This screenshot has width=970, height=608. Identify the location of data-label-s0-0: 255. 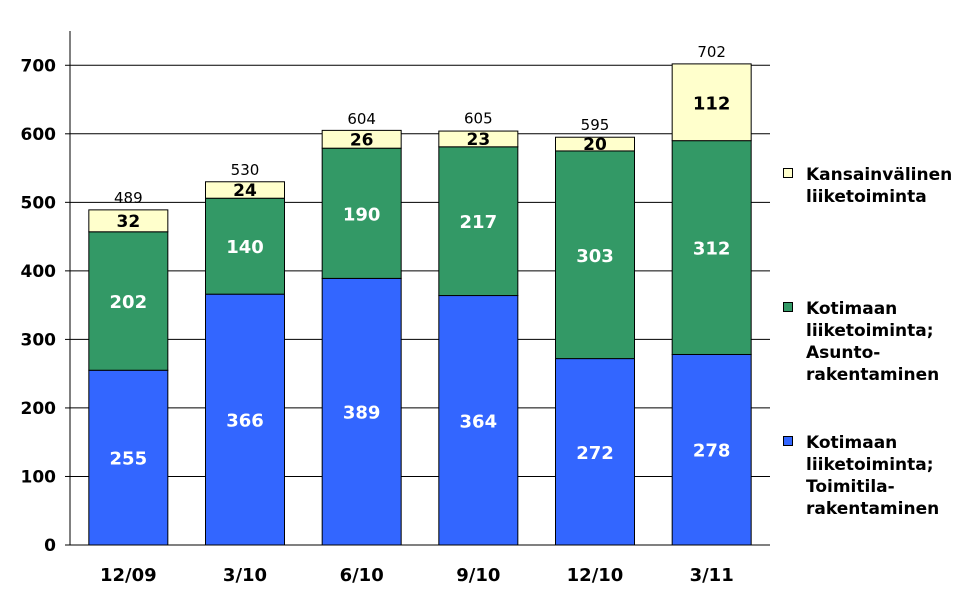
(129, 459).